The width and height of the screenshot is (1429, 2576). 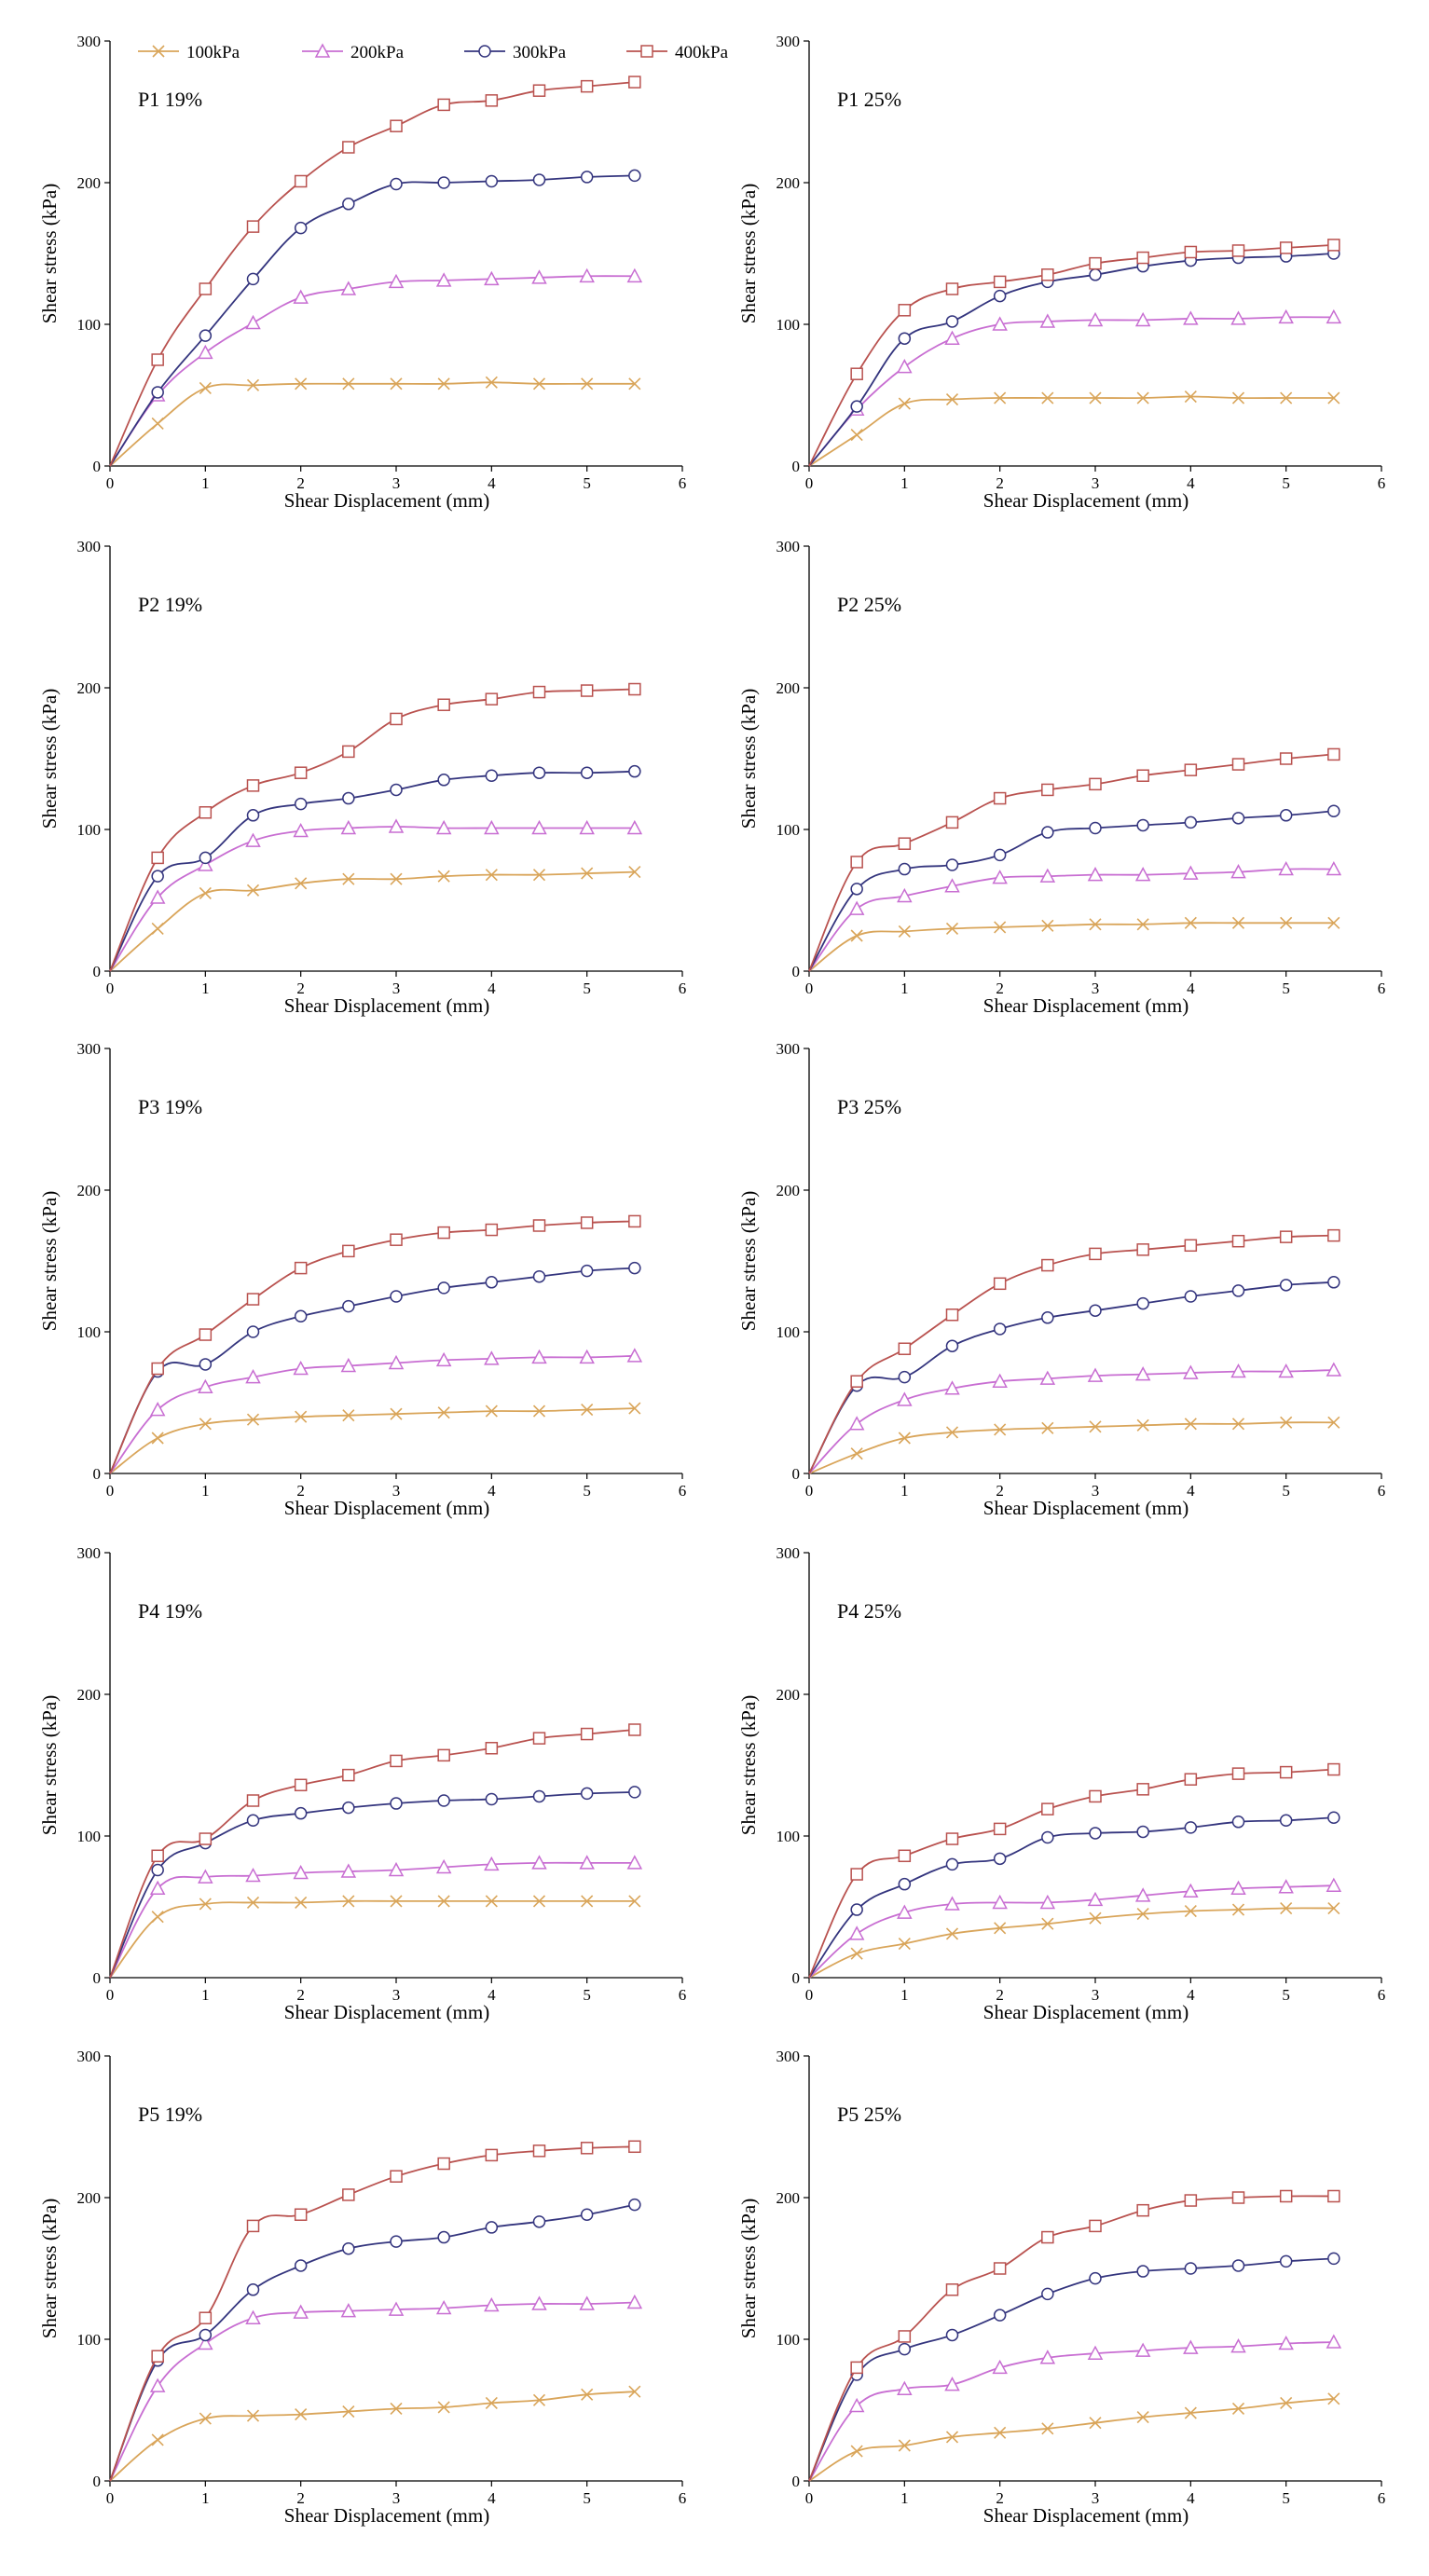 What do you see at coordinates (205, 1995) in the screenshot?
I see `x-tick-label: 1` at bounding box center [205, 1995].